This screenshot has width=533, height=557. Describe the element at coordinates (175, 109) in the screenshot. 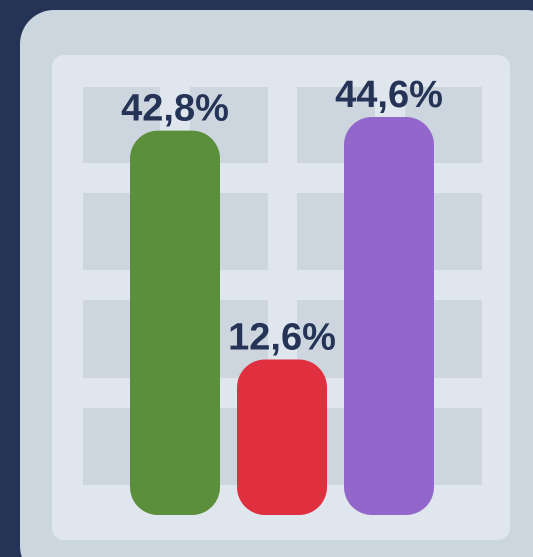

I see `value-label: 42,8%` at that location.